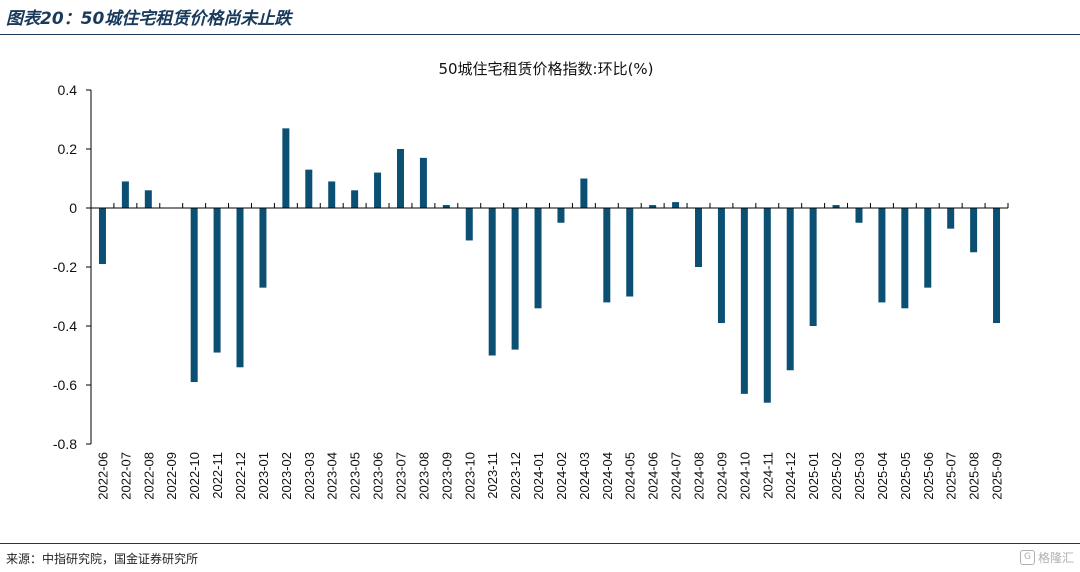 Image resolution: width=1080 pixels, height=572 pixels. What do you see at coordinates (545, 69) in the screenshot?
I see `chart-title: 50城住宅租赁价格指数:环比(%)` at bounding box center [545, 69].